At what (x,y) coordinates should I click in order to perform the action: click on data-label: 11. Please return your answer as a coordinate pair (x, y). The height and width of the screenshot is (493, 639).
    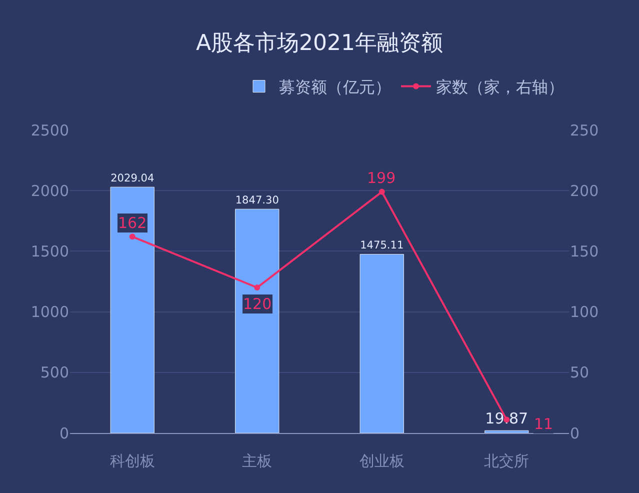
    Looking at the image, I should click on (544, 424).